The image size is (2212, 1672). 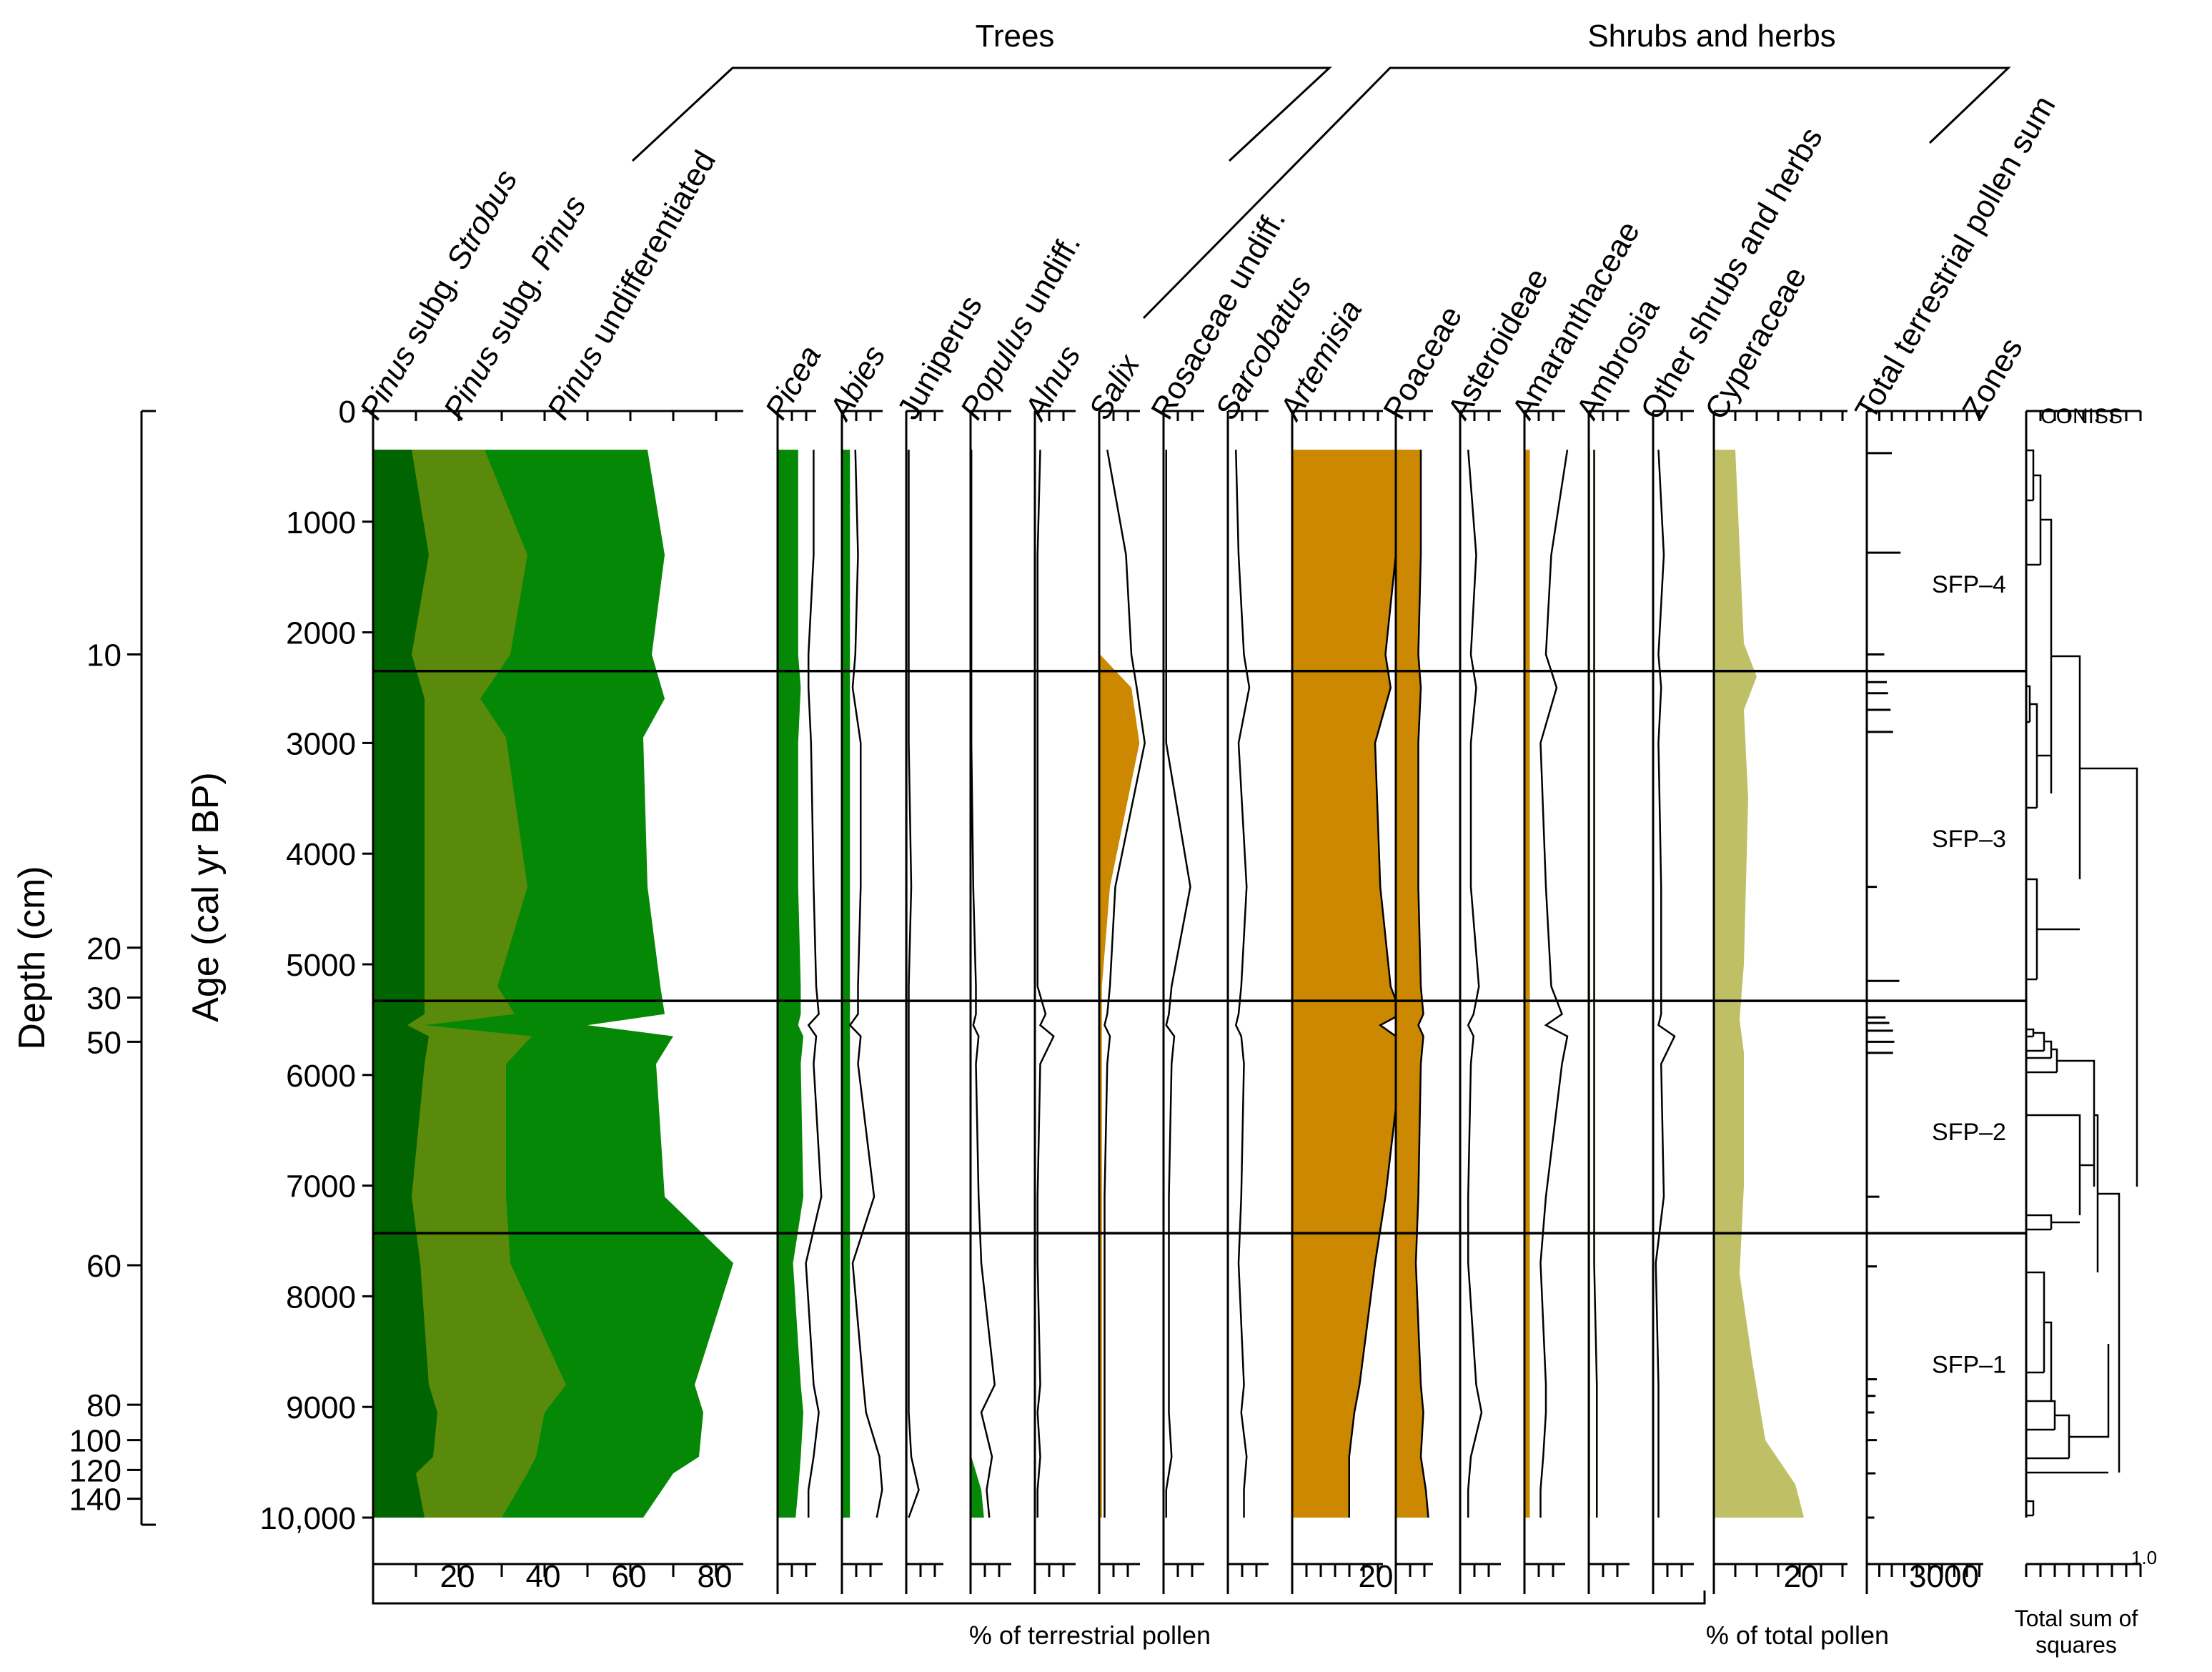 I want to click on taxon-header-italic: Strobus, so click(x=482, y=219).